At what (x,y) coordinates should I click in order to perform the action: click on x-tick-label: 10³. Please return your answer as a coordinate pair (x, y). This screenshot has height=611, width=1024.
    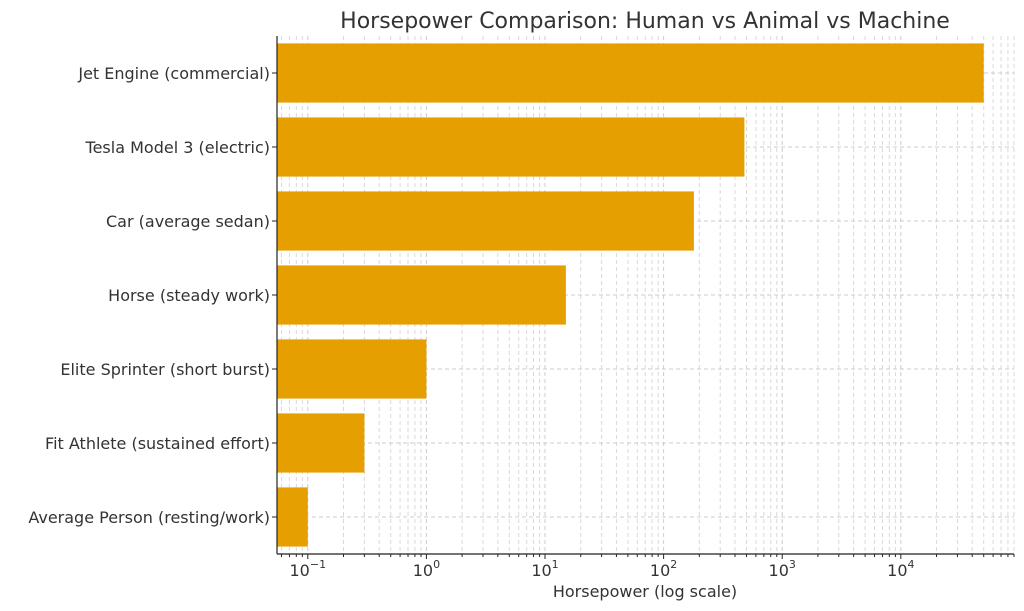
    Looking at the image, I should click on (782, 569).